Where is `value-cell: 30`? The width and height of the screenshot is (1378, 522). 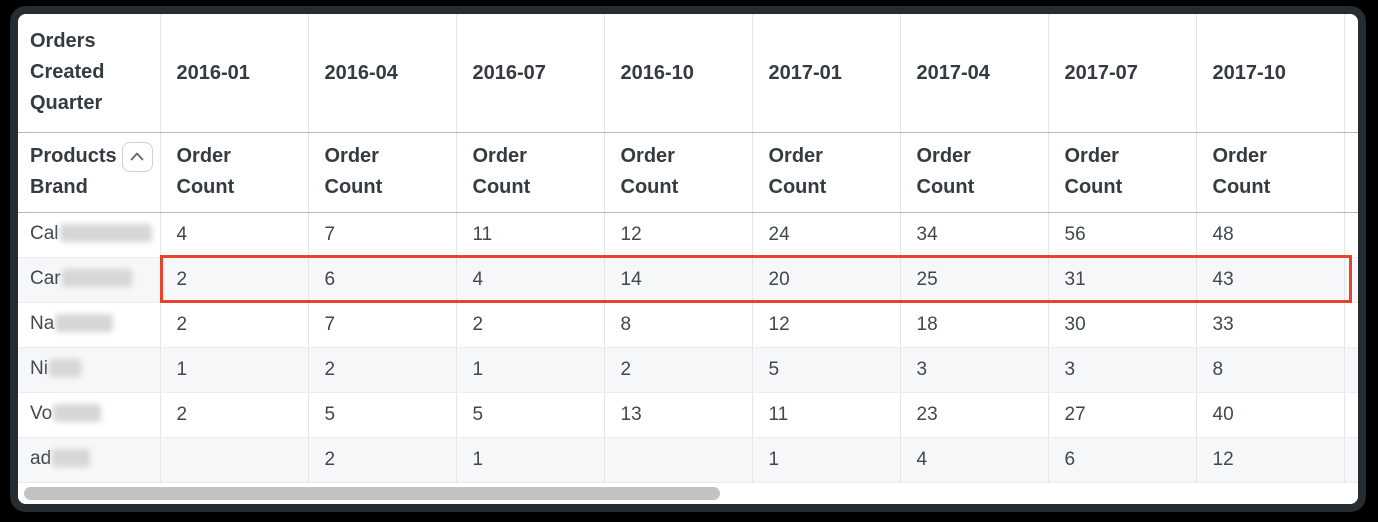
value-cell: 30 is located at coordinates (1122, 325).